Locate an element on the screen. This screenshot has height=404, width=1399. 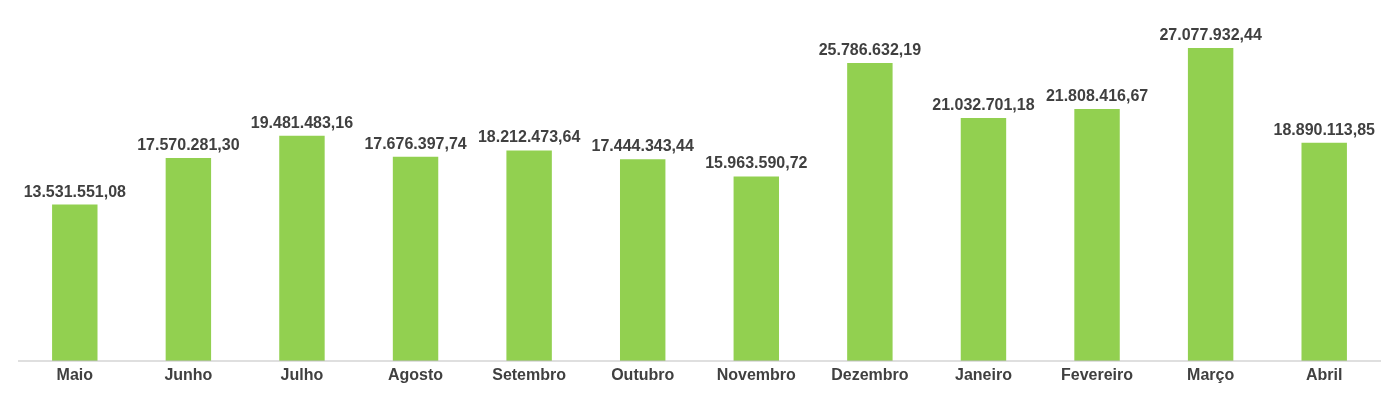
data-label: 27.077.932,44 is located at coordinates (1210, 34).